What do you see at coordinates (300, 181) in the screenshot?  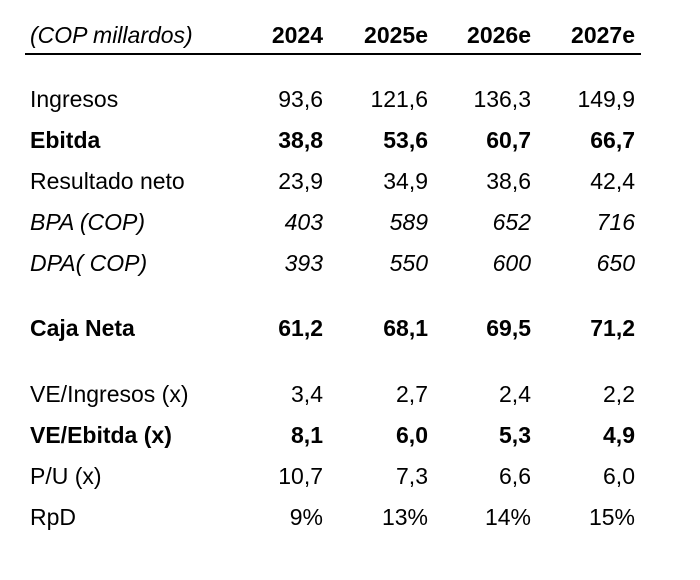 I see `cell: 23,9` at bounding box center [300, 181].